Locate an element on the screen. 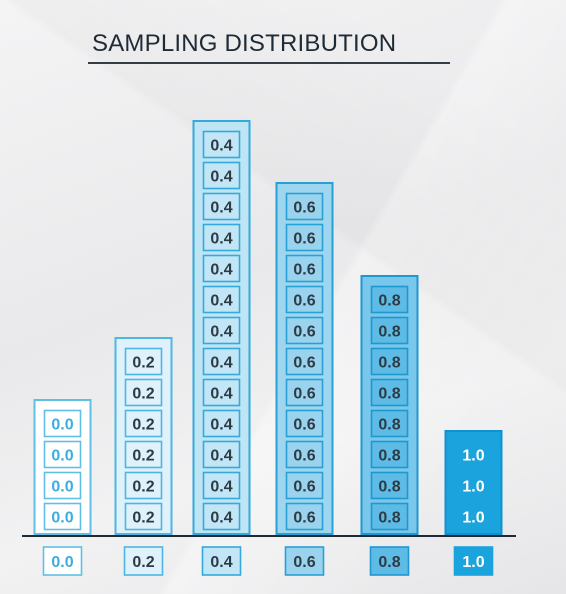  bar-0.6: 0.6 0.6 0.6 0.6 0.6 0.6 0.6 0.6 0.6 0.6 0.6 is located at coordinates (304, 358).